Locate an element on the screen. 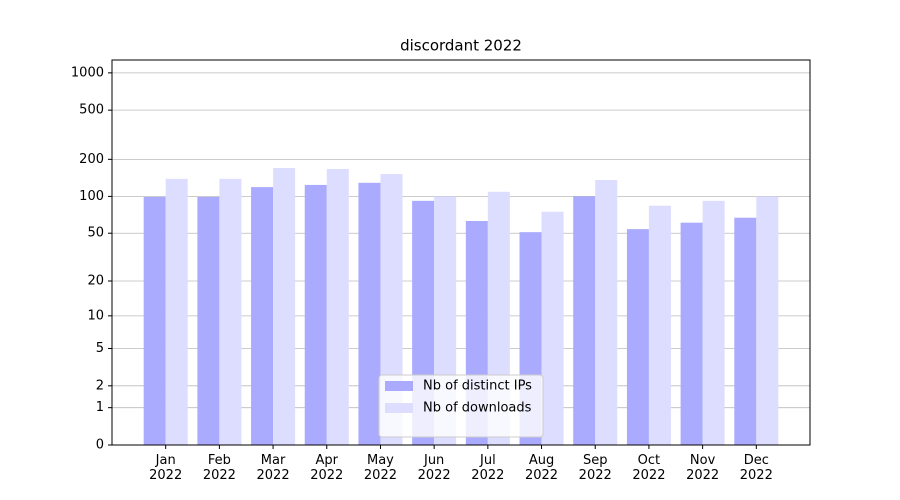 Image resolution: width=900 pixels, height=500 pixels. x-tick-label: Feb 2022 is located at coordinates (219, 468).